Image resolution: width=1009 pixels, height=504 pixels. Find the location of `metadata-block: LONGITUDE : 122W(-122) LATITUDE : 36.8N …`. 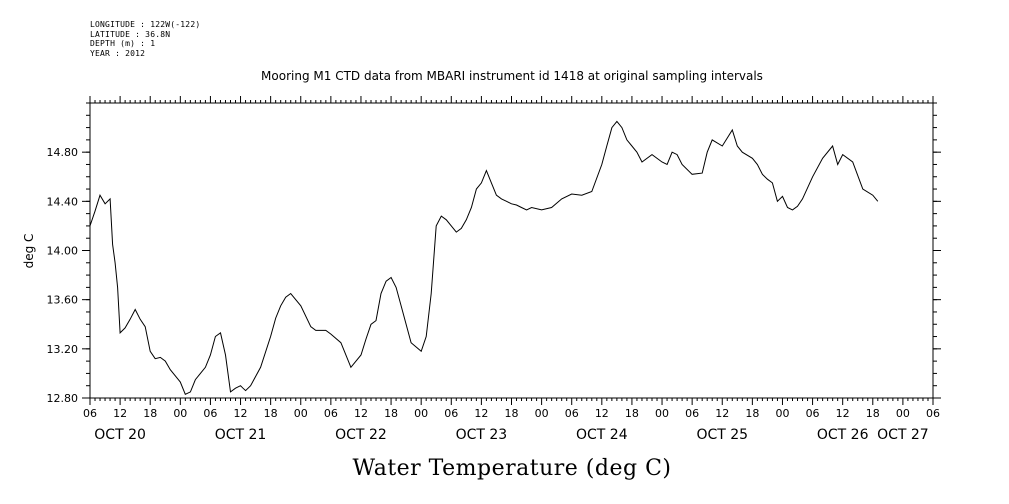

metadata-block: LONGITUDE : 122W(-122) LATITUDE : 36.8N … is located at coordinates (145, 39).